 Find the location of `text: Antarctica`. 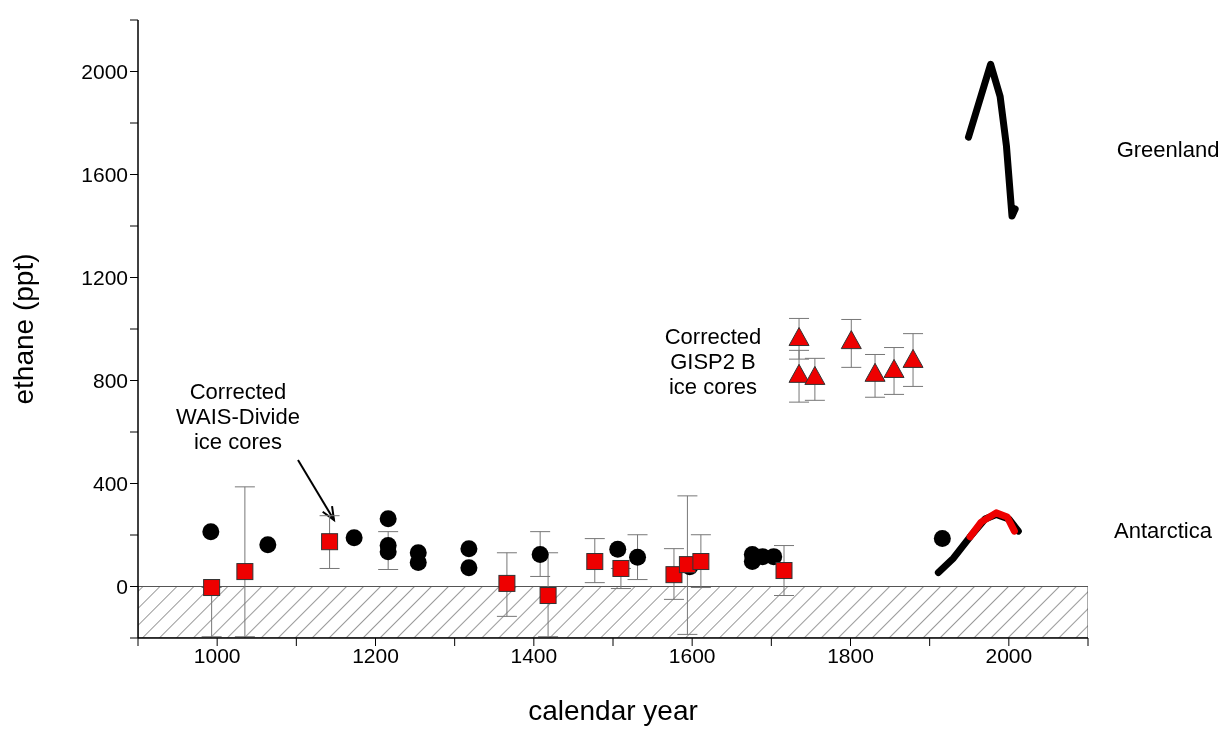

text: Antarctica is located at coordinates (1163, 530).